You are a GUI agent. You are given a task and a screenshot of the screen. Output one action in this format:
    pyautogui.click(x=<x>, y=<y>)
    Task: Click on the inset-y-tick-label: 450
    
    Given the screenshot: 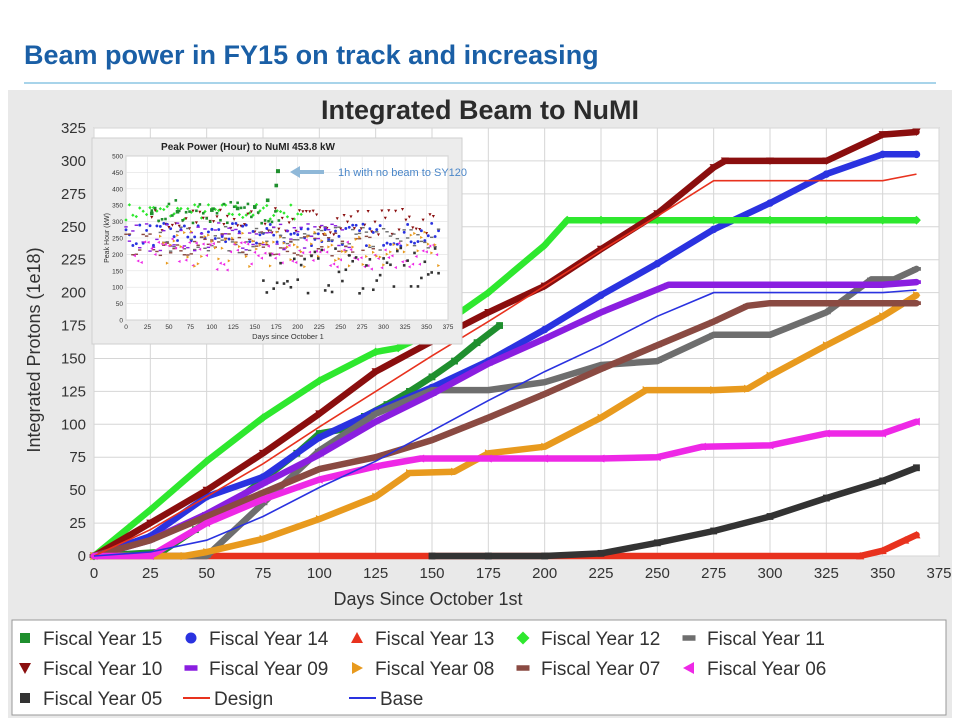 What is the action you would take?
    pyautogui.click(x=117, y=173)
    